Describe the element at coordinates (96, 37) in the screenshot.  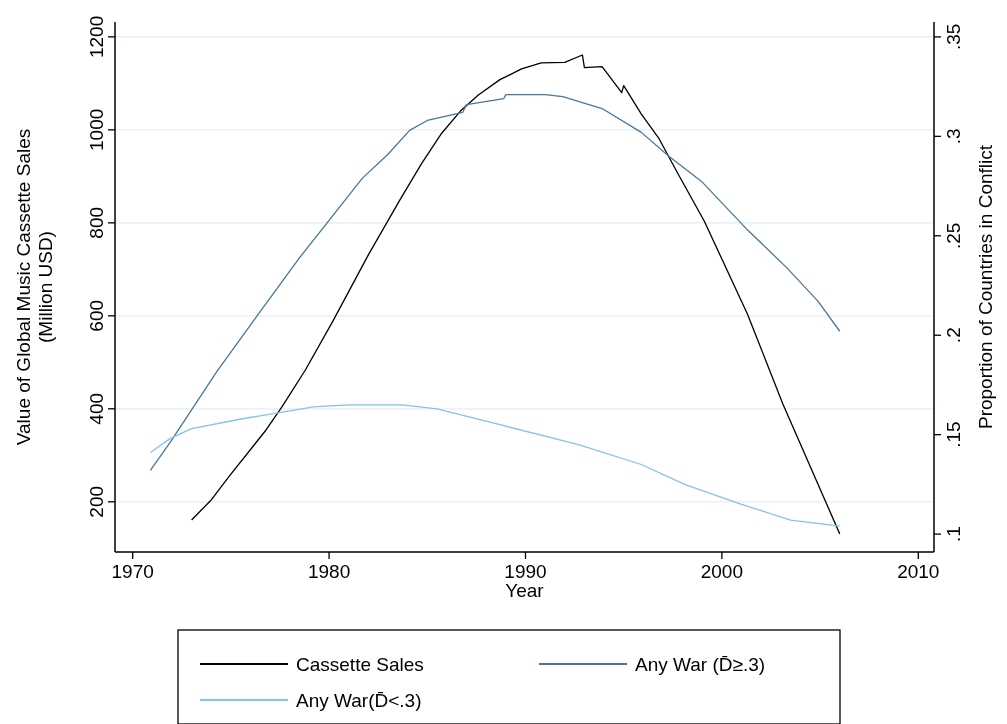
I see `y-tick-label: 1200` at that location.